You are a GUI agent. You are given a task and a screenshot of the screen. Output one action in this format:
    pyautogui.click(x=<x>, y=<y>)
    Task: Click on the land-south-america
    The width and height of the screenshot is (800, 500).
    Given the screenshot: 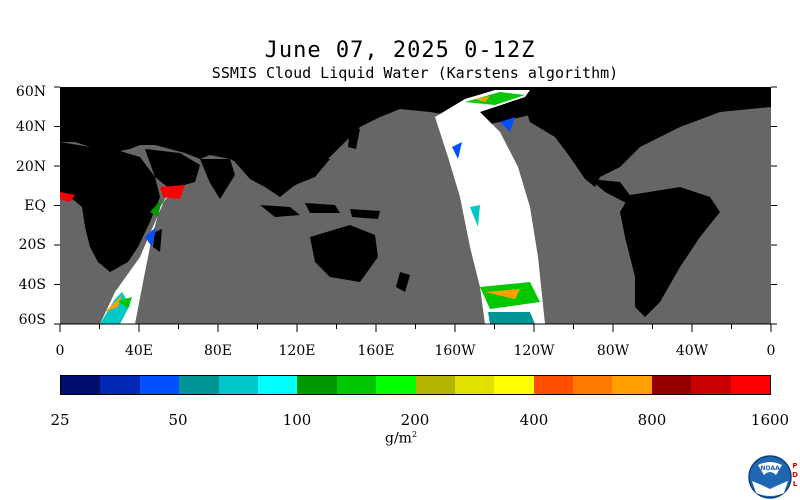 What is the action you would take?
    pyautogui.click(x=670, y=252)
    